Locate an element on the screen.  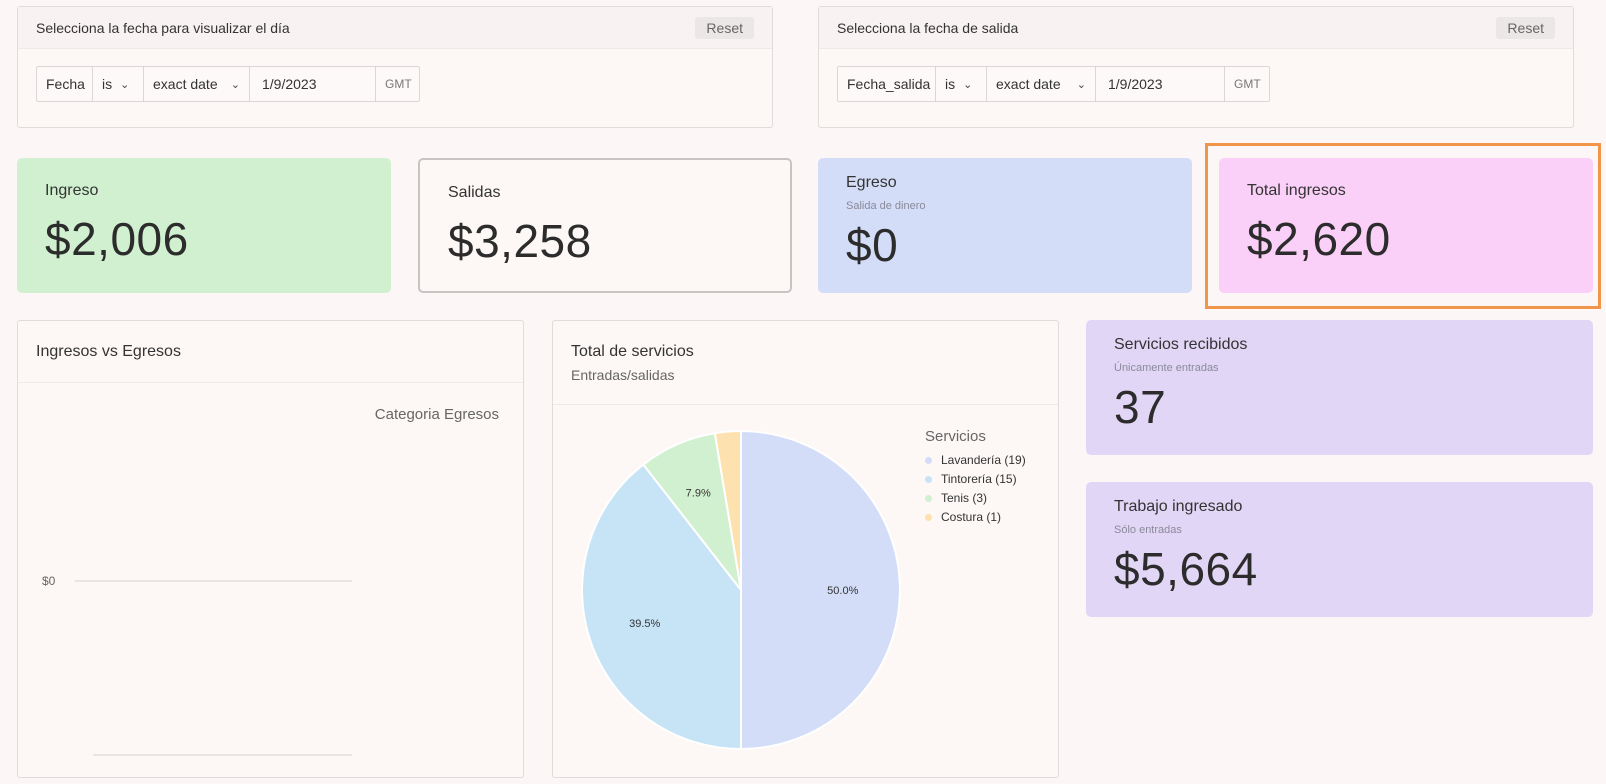
kpi-value: $2,006 is located at coordinates (117, 239).